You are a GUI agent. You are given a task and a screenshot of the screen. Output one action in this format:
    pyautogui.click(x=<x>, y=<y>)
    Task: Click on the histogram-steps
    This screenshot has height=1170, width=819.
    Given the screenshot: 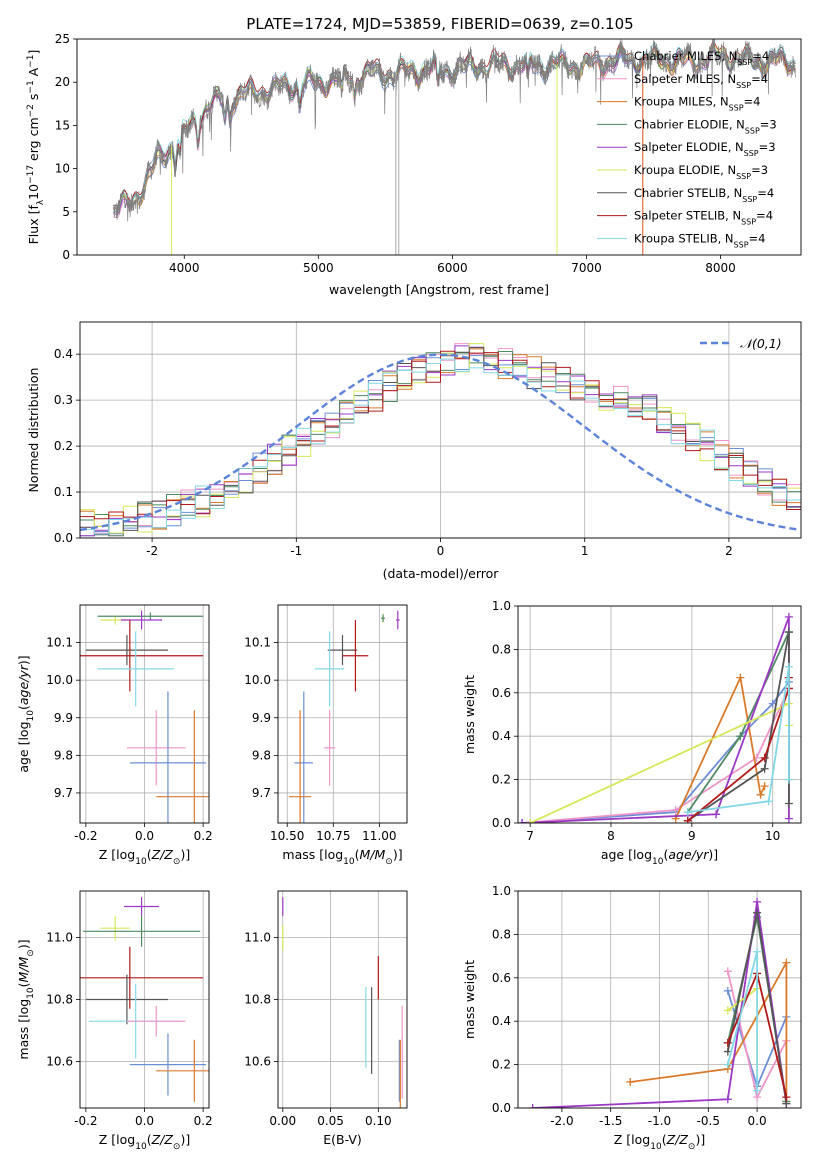 What is the action you would take?
    pyautogui.click(x=440, y=439)
    